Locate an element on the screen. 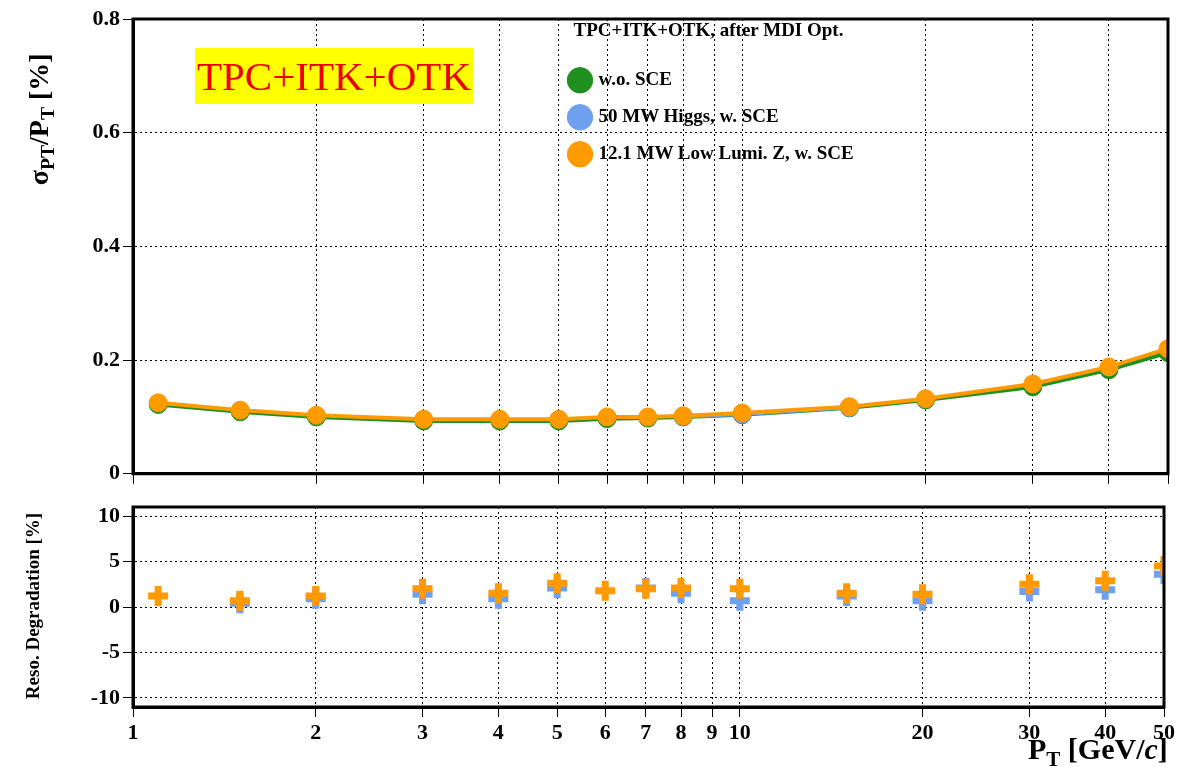 This screenshot has width=1181, height=770. y-tick-label: 0.2 is located at coordinates (106, 358).